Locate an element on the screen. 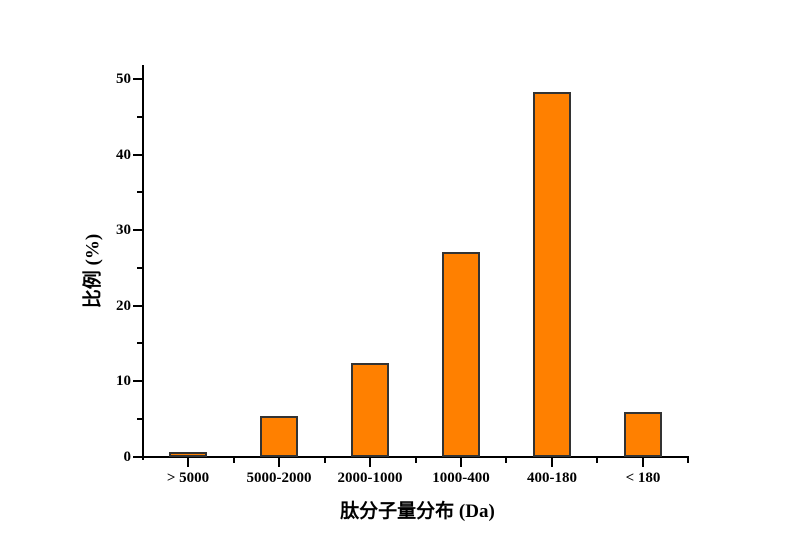 This screenshot has height=548, width=800. y-tick-label: 40 is located at coordinates (123, 154).